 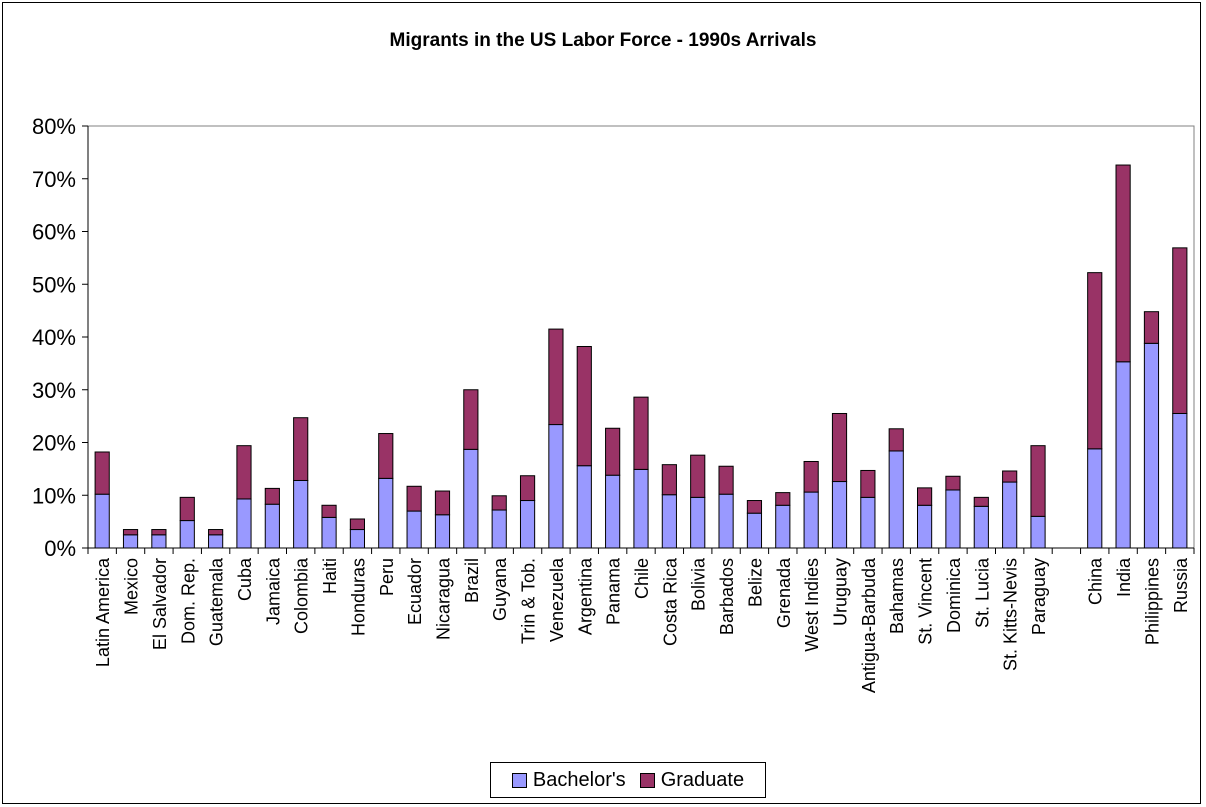 What do you see at coordinates (500, 589) in the screenshot?
I see `x-tick-label: Guyana` at bounding box center [500, 589].